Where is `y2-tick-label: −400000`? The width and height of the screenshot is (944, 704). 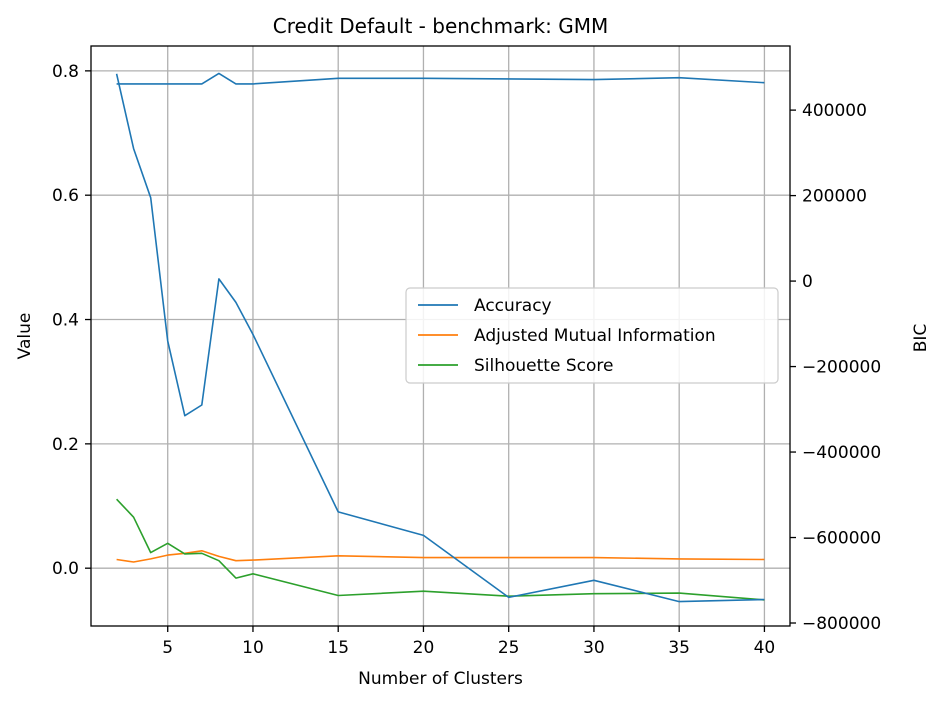 y2-tick-label: −400000 is located at coordinates (841, 453).